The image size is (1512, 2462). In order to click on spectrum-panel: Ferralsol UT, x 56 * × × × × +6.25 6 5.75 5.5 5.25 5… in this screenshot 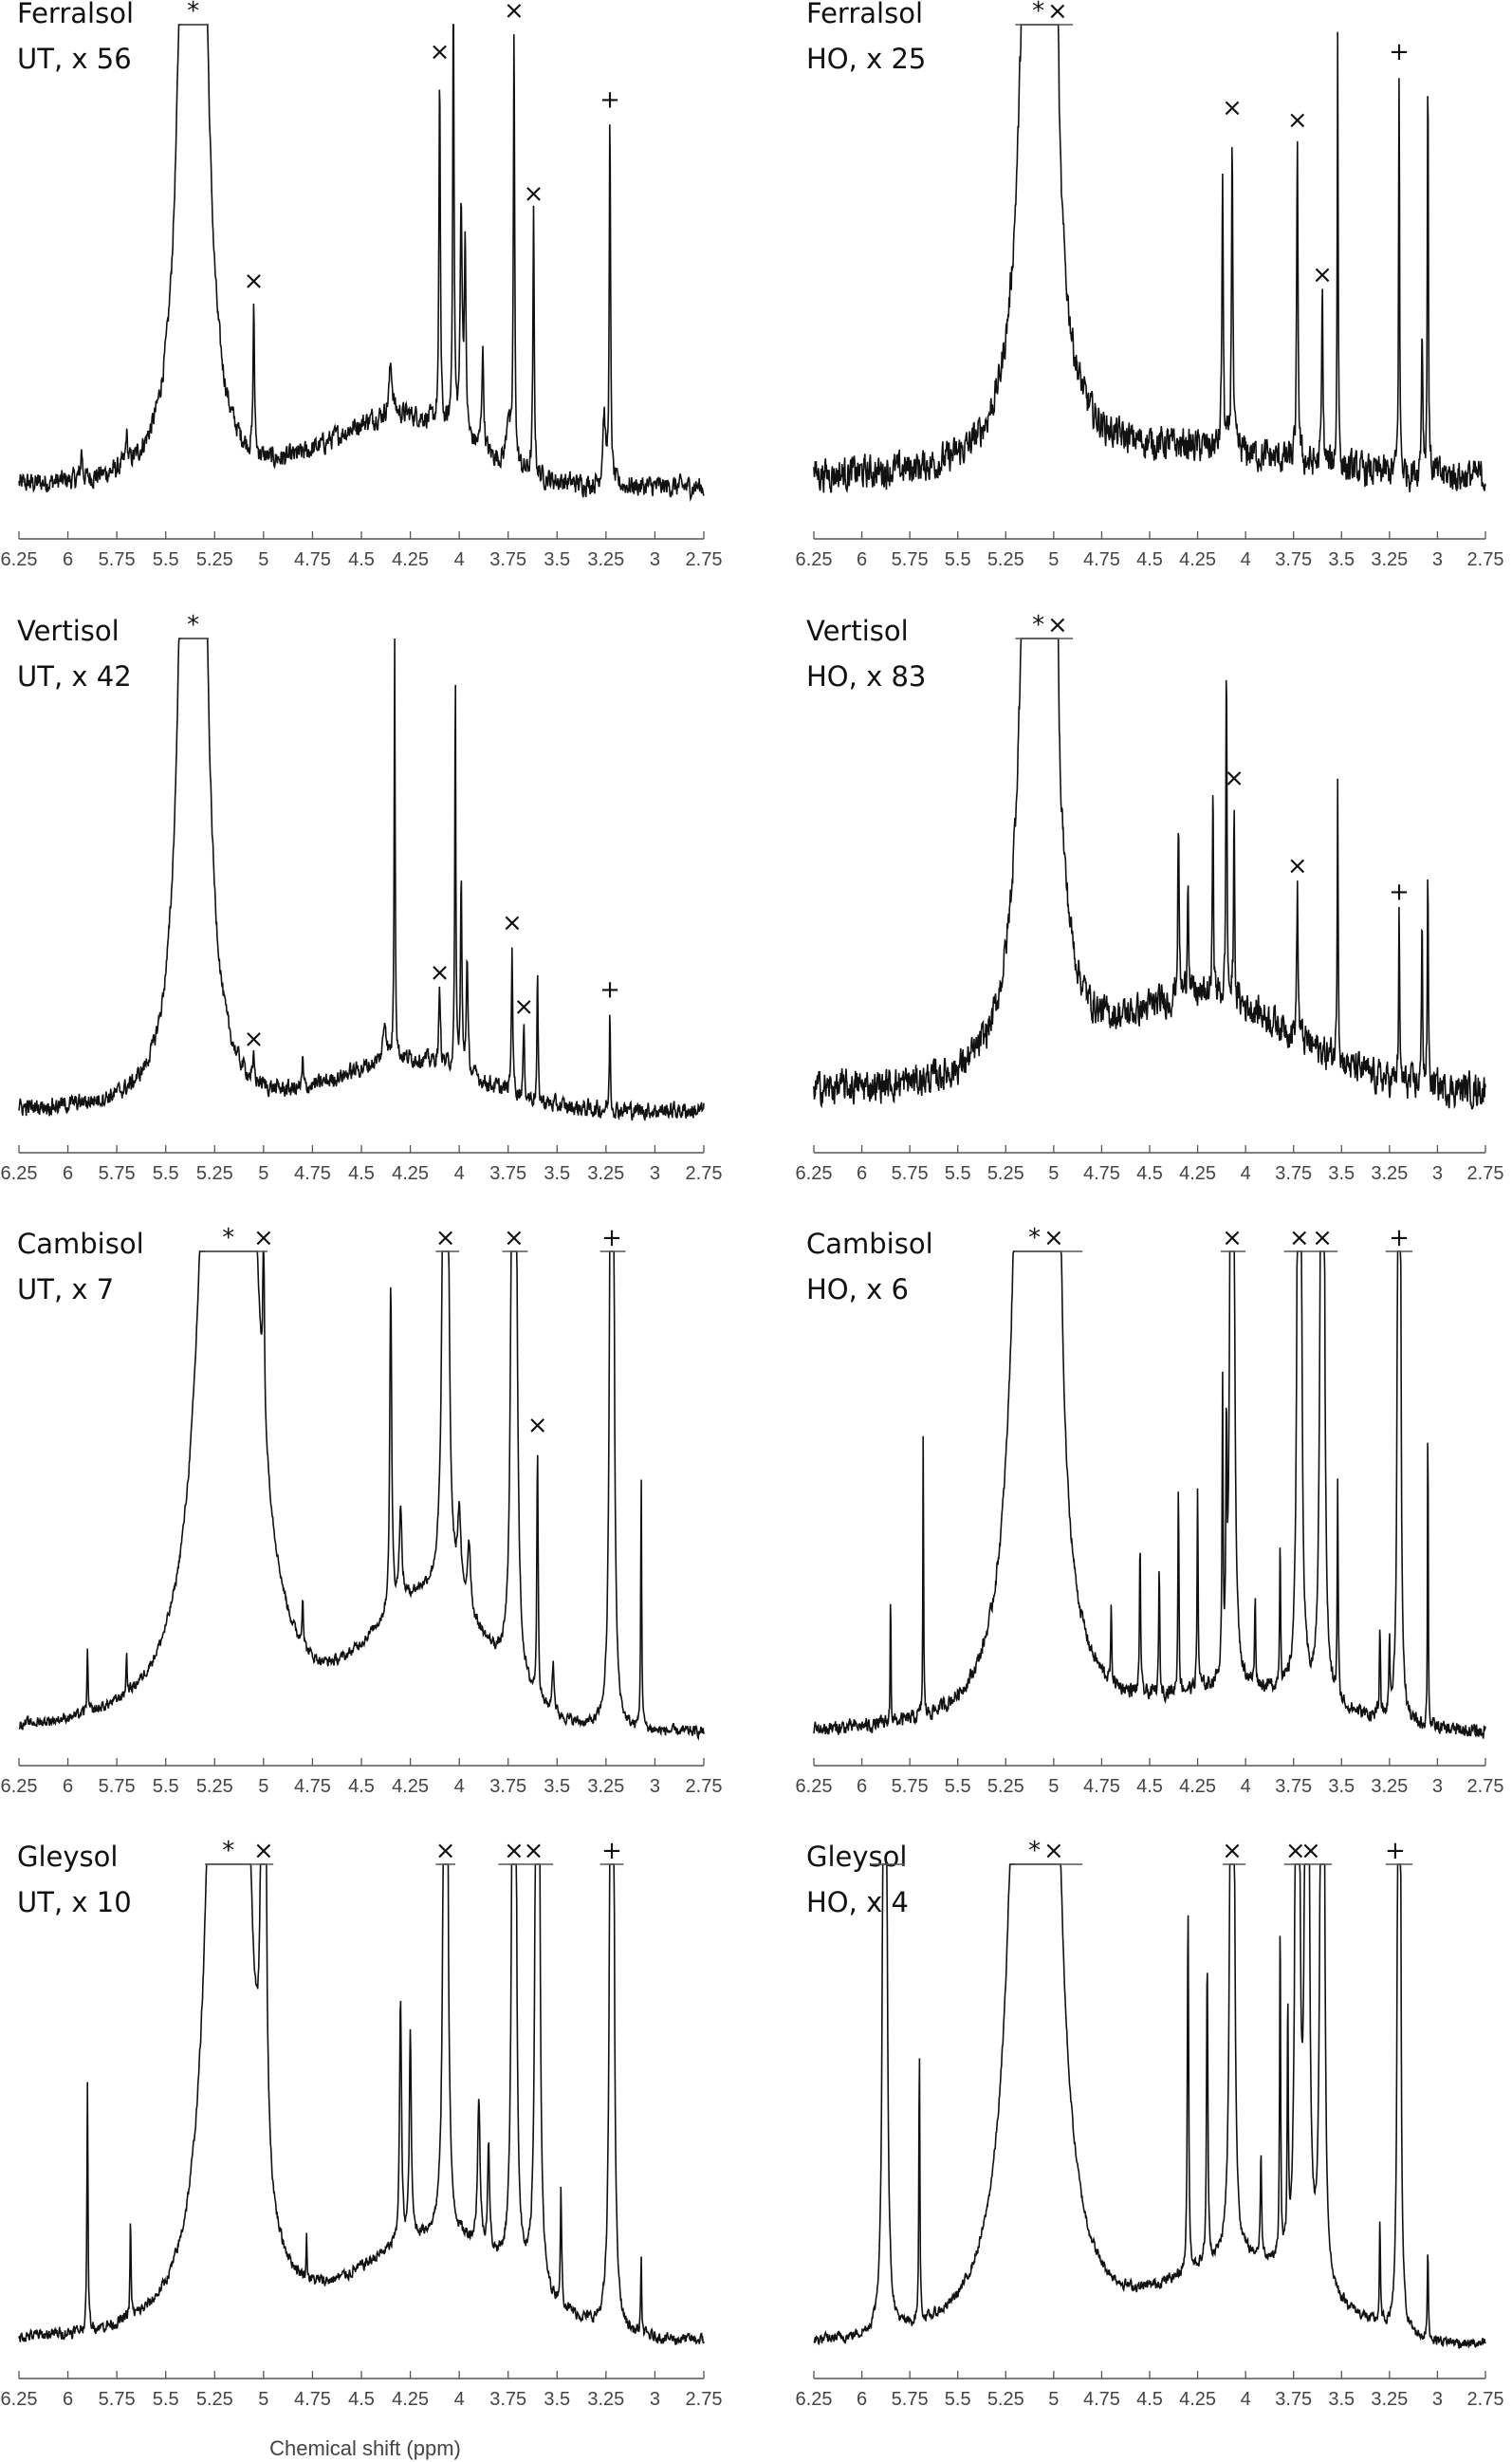, I will do `click(362, 285)`.